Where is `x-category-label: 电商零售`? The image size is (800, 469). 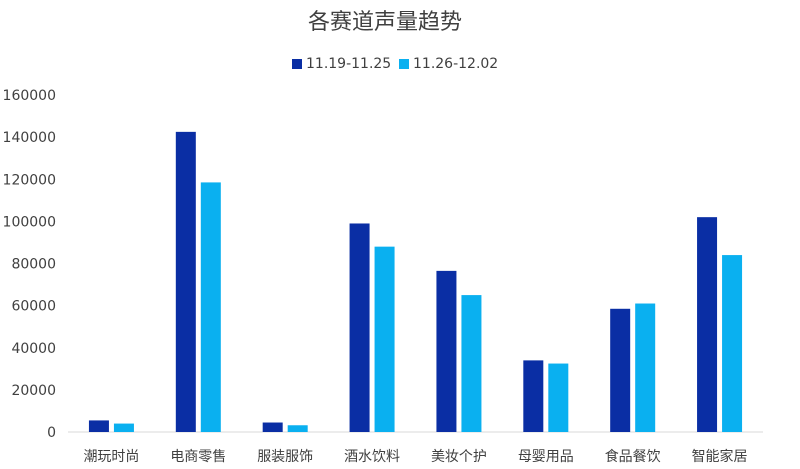
x-category-label: 电商零售 is located at coordinates (198, 457).